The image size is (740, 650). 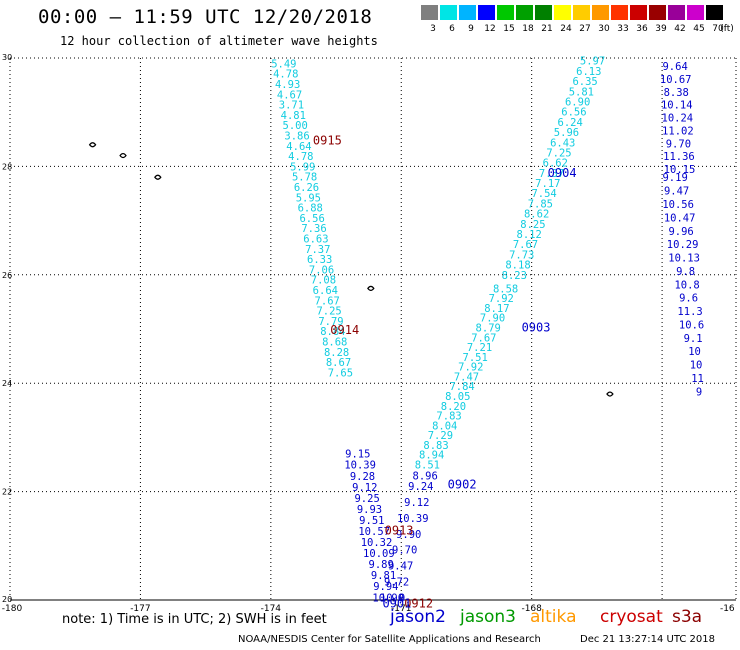 What do you see at coordinates (727, 29) in the screenshot?
I see `legend-unit: (ft)` at bounding box center [727, 29].